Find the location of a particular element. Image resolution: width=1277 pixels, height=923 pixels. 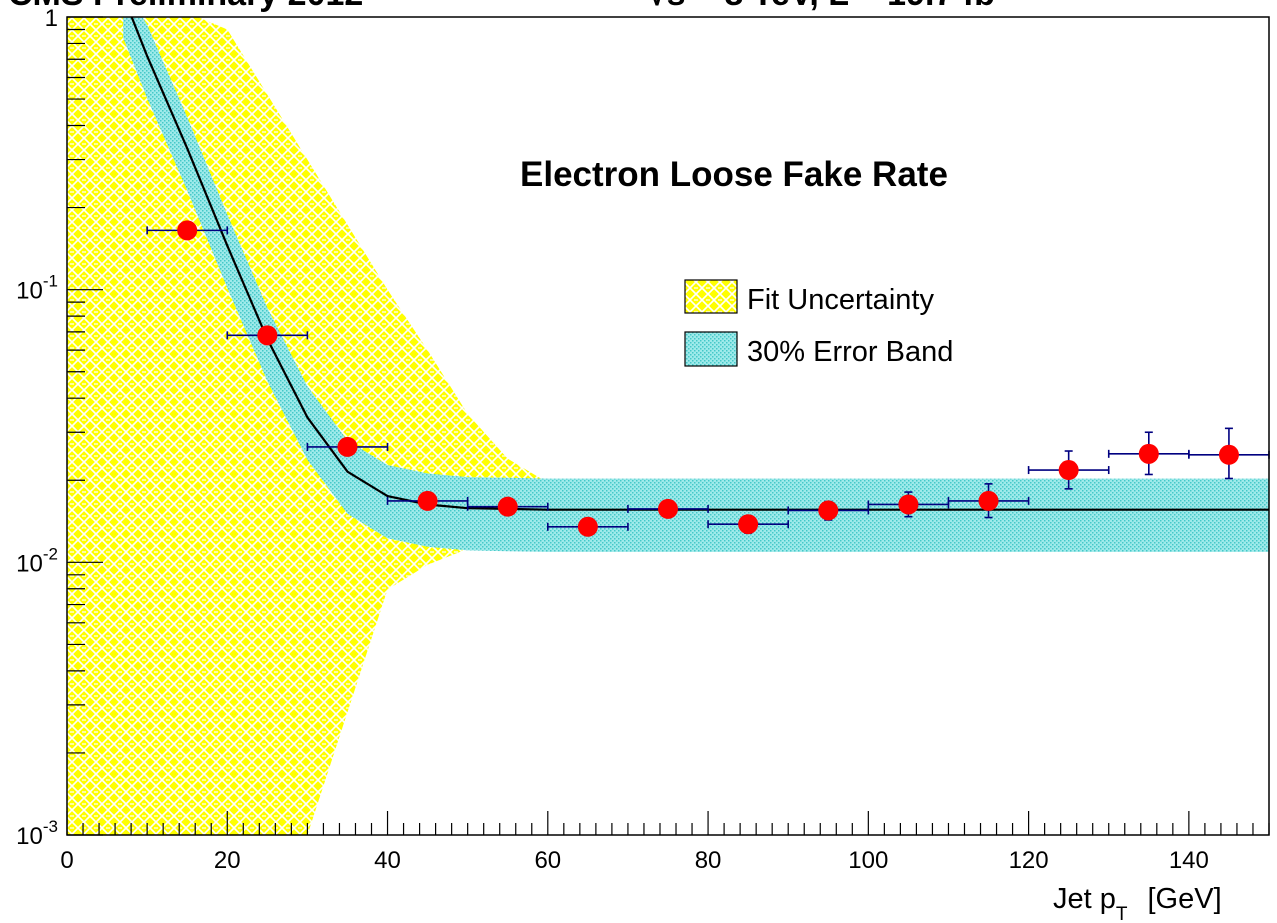

x-tick-label: 120 is located at coordinates (1029, 860).